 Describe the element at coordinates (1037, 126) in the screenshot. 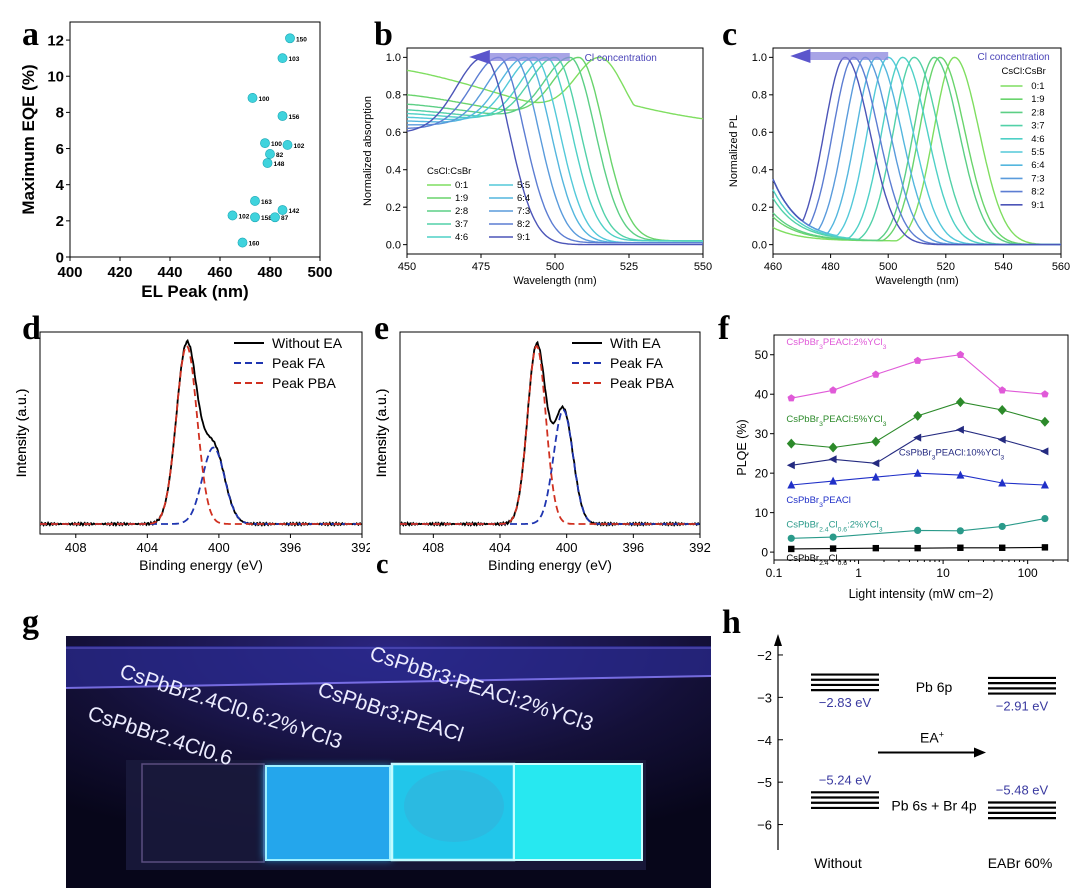

I see `c-legend-label-3: 3:7` at that location.